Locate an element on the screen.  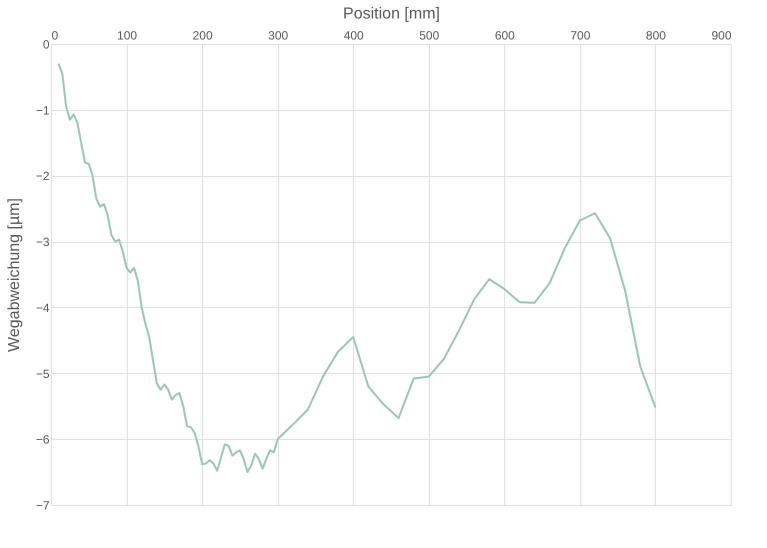
x-tick-label: 200 is located at coordinates (202, 35).